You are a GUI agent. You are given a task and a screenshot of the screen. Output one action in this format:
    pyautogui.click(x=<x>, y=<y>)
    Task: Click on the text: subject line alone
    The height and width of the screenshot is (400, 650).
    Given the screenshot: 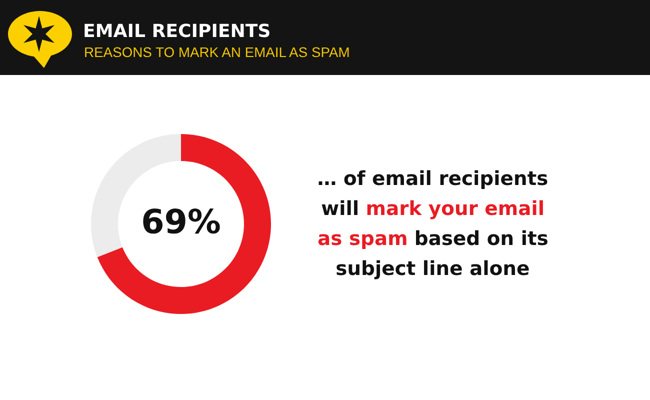 What is the action you would take?
    pyautogui.click(x=432, y=270)
    